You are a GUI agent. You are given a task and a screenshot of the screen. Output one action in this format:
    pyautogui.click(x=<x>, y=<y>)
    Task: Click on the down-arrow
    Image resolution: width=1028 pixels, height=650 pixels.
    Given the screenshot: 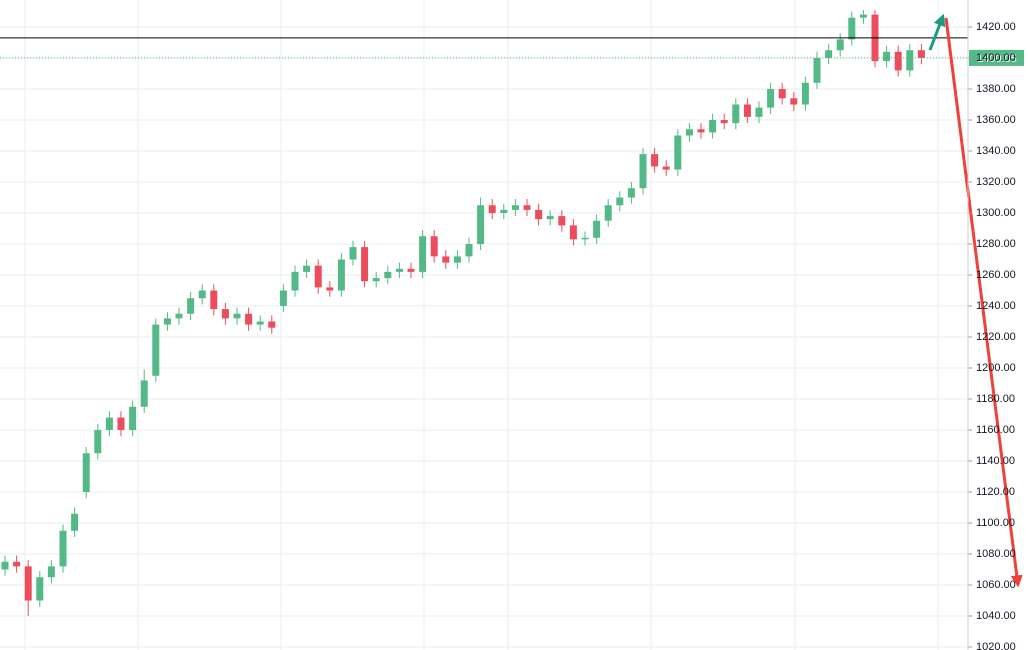 What is the action you would take?
    pyautogui.click(x=983, y=302)
    